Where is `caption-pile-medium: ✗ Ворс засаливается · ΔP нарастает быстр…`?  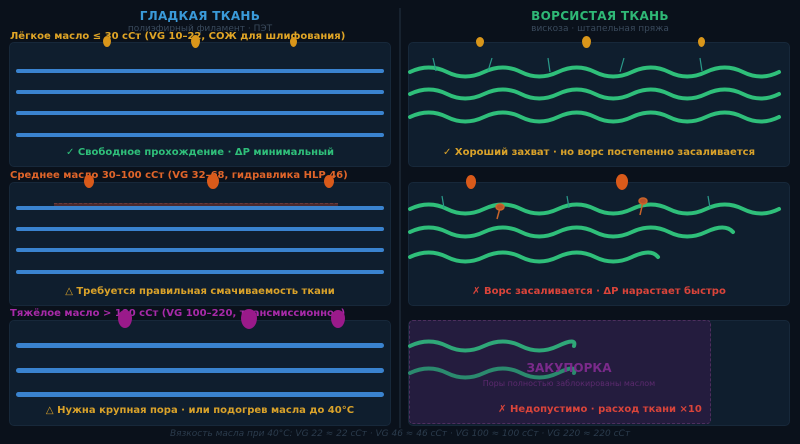 caption-pile-medium: ✗ Ворс засаливается · ΔP нарастает быстр… is located at coordinates (599, 291).